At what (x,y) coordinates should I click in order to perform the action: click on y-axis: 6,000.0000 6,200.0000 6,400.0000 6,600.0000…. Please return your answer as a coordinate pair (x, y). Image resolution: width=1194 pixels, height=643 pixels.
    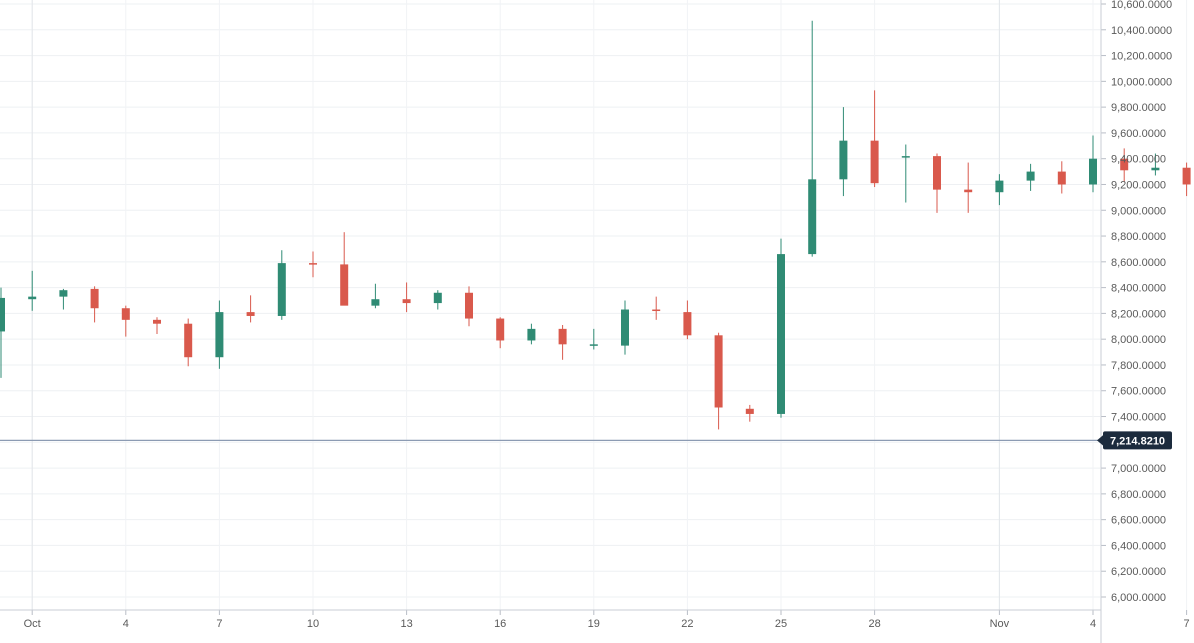
    Looking at the image, I should click on (1136, 321).